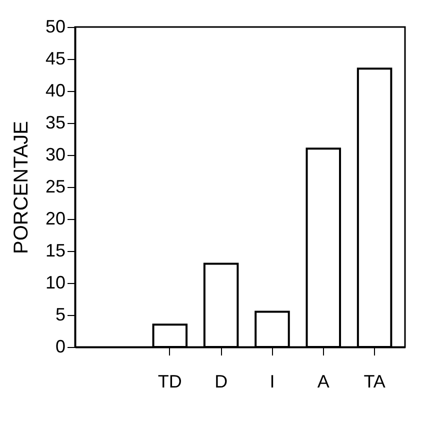 The image size is (445, 422). What do you see at coordinates (55, 186) in the screenshot?
I see `y-tick-label: 25` at bounding box center [55, 186].